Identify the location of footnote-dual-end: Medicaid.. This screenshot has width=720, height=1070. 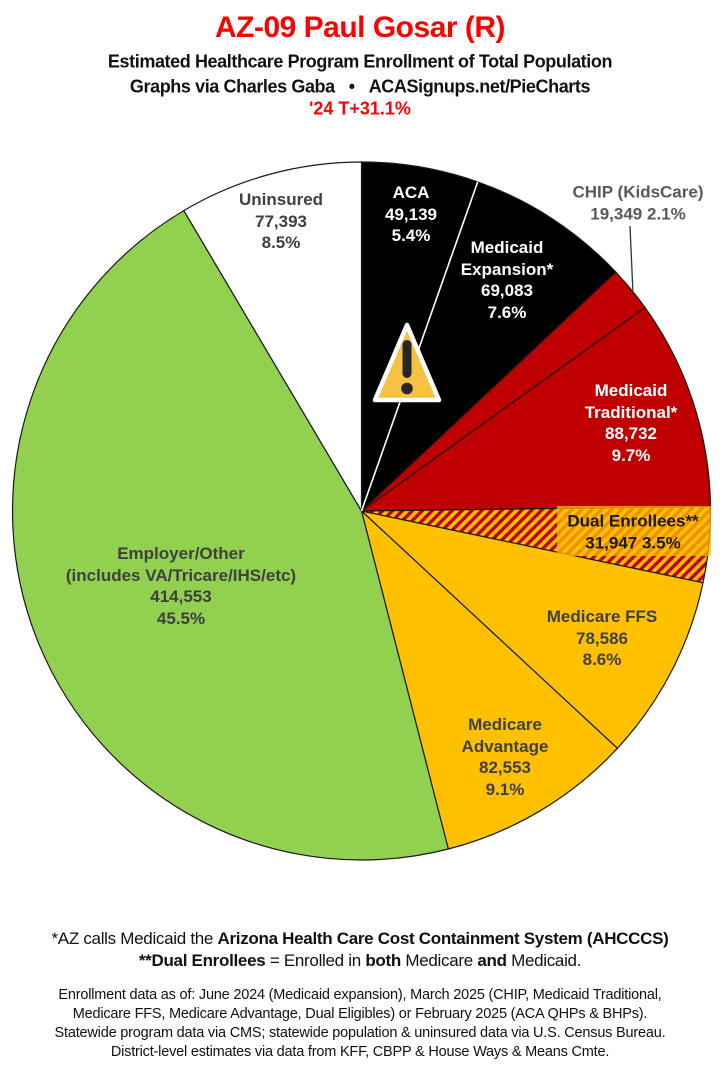
(544, 960).